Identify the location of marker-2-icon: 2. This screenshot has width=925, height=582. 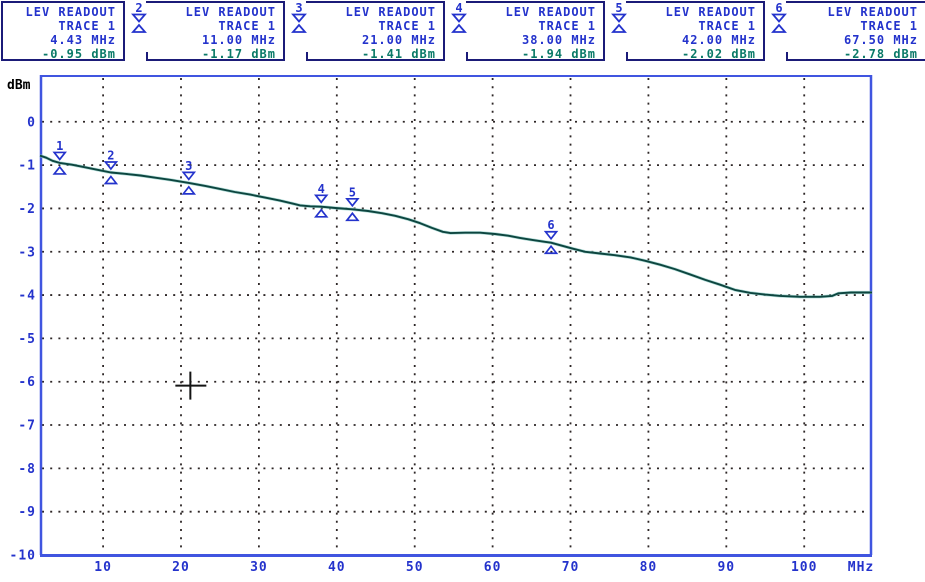
(139, 17).